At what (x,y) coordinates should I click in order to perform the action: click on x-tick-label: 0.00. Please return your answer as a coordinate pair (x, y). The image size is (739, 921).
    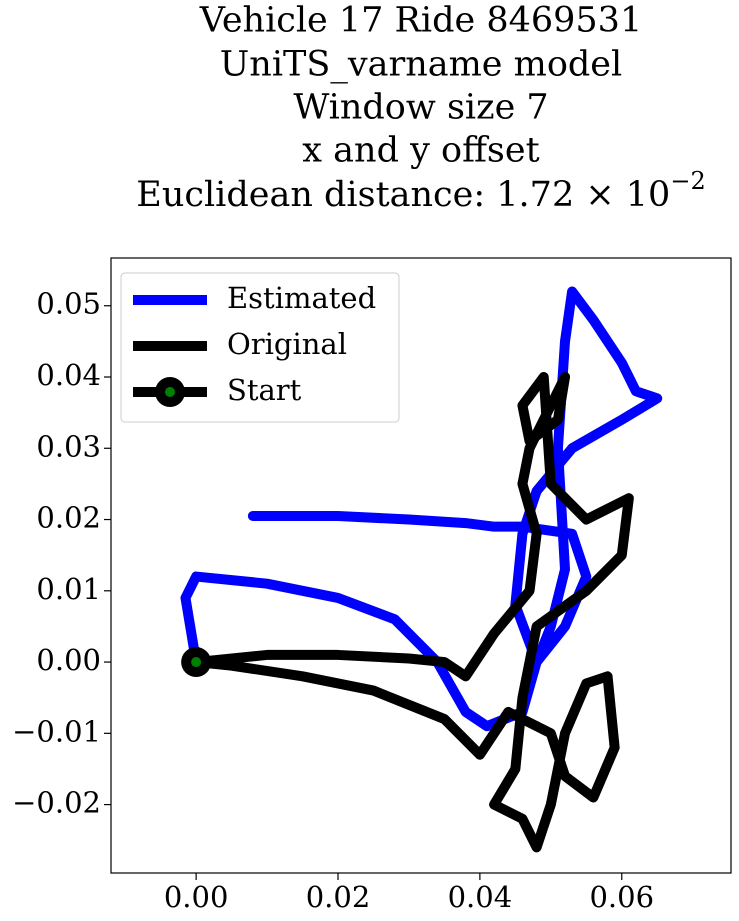
    Looking at the image, I should click on (196, 897).